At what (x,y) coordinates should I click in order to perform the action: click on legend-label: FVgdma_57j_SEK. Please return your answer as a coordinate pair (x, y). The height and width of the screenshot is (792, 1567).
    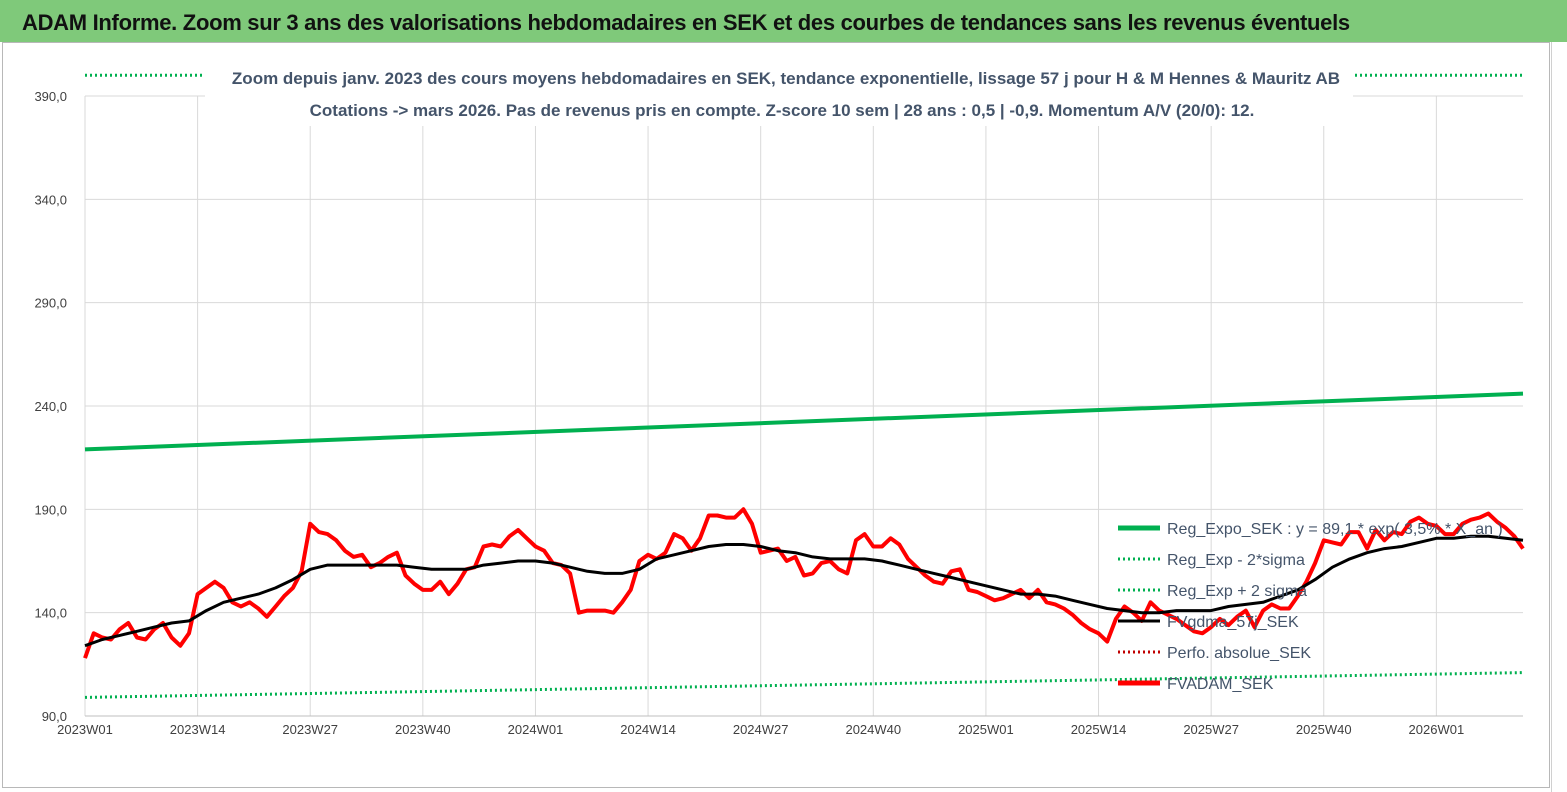
    Looking at the image, I should click on (1233, 622).